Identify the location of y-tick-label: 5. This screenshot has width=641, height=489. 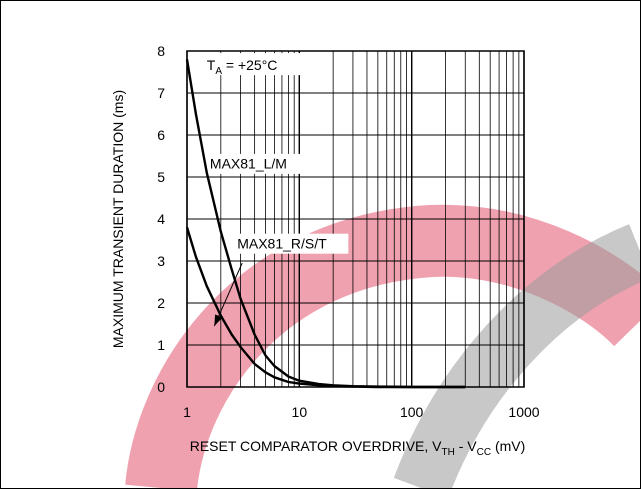
(161, 177).